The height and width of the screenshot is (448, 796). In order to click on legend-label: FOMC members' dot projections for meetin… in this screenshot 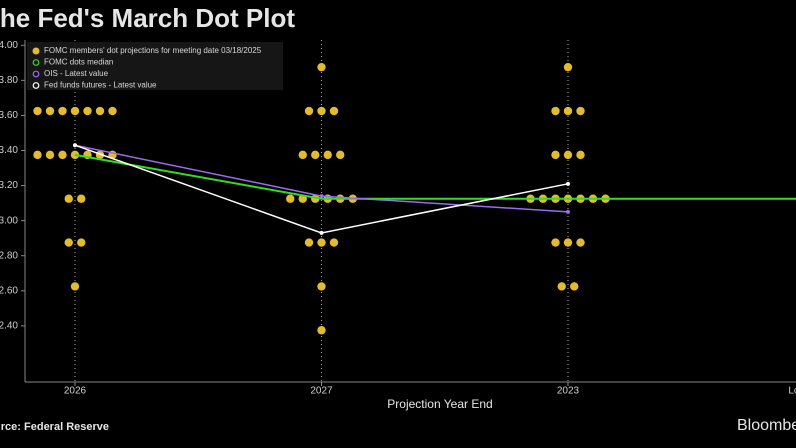, I will do `click(153, 50)`.